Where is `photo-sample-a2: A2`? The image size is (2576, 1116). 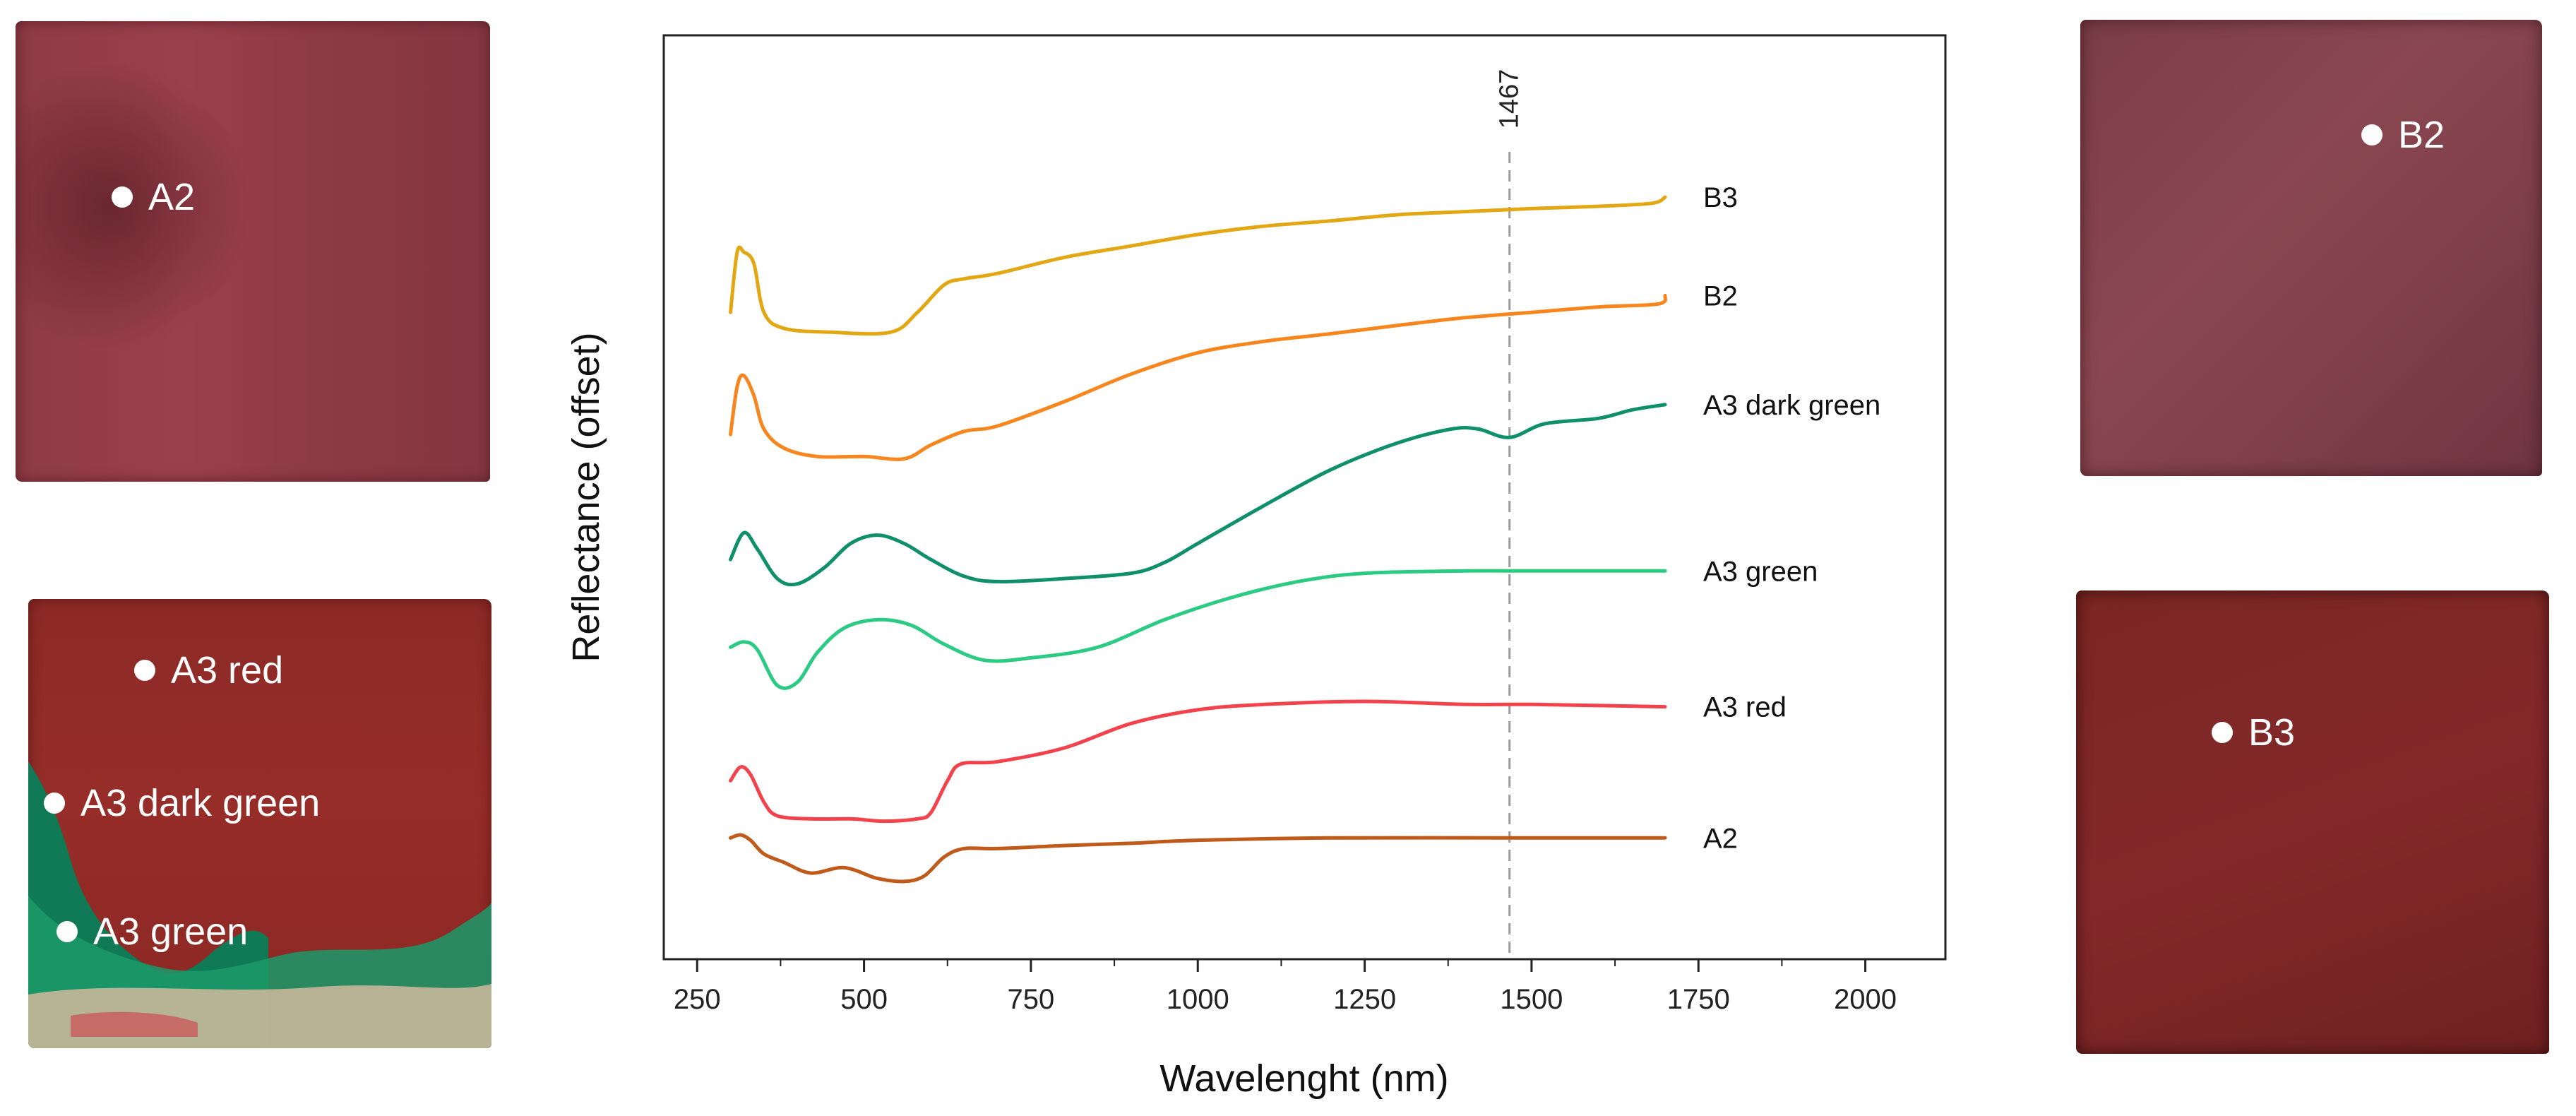 photo-sample-a2: A2 is located at coordinates (253, 251).